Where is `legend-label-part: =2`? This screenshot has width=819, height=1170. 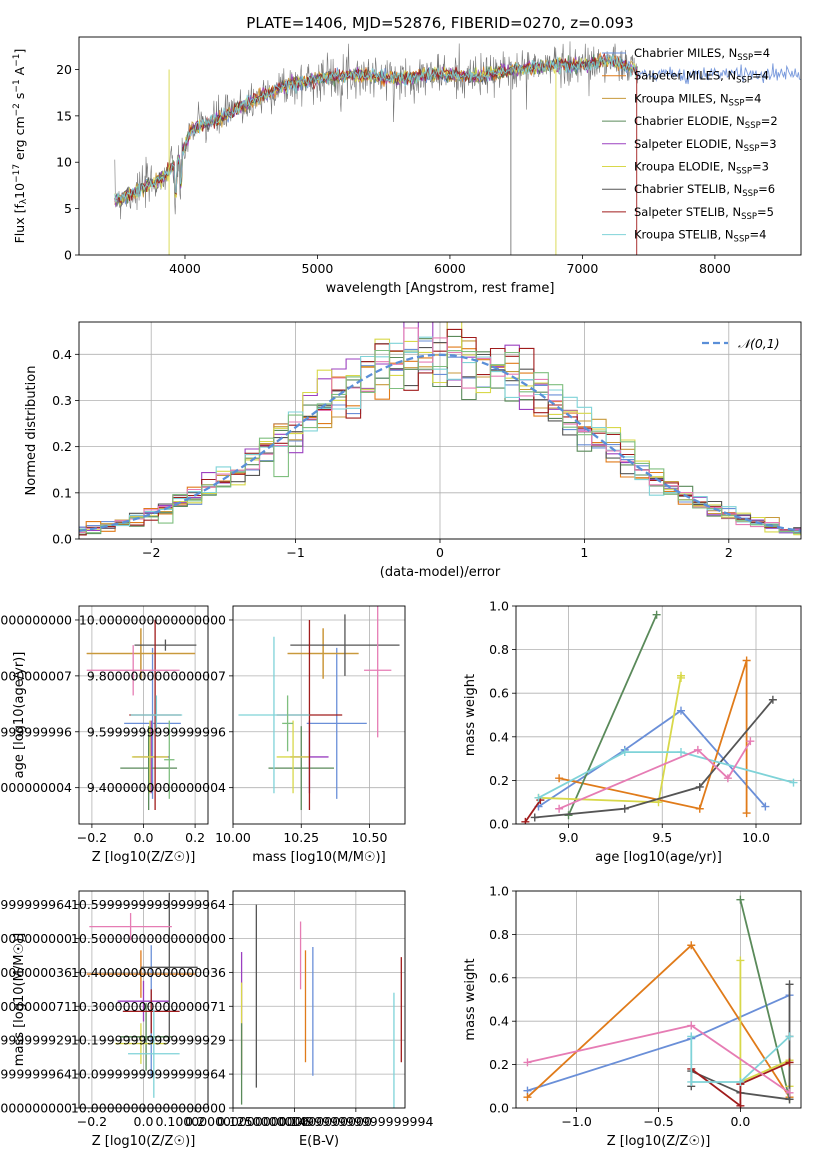
legend-label-part: =2 is located at coordinates (769, 121).